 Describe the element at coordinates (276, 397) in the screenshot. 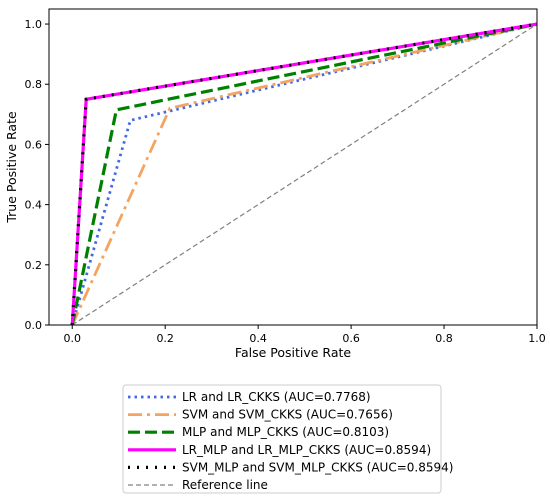

I see `legend-label-0: LR and LR_CKKS (AUC=0.7768)` at that location.